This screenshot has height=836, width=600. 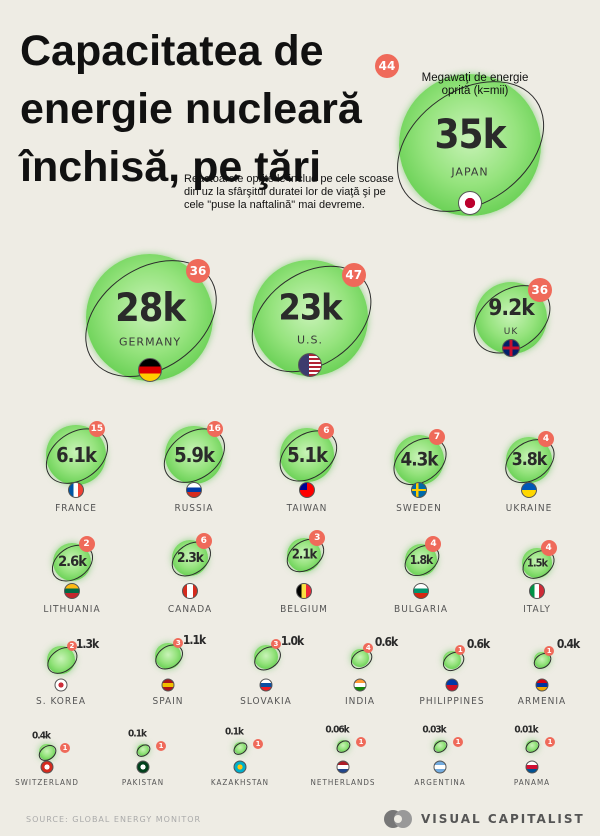 What do you see at coordinates (240, 782) in the screenshot?
I see `country-name: KAZAKHSTAN` at bounding box center [240, 782].